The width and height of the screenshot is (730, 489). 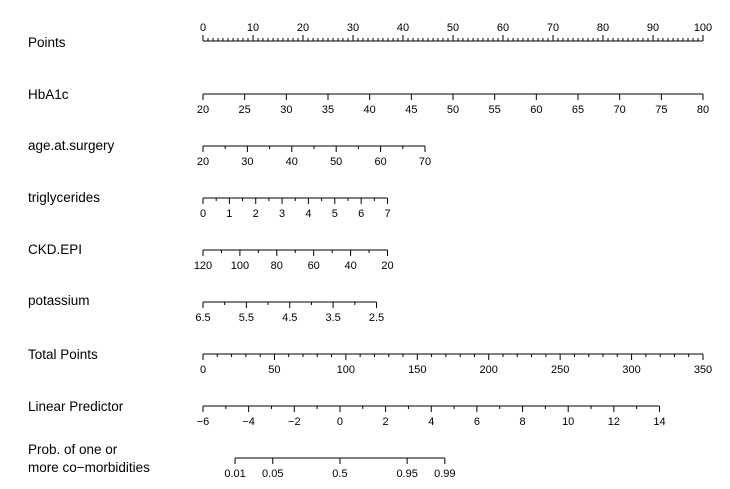 I want to click on tick-label-hba1c: 20, so click(x=203, y=110).